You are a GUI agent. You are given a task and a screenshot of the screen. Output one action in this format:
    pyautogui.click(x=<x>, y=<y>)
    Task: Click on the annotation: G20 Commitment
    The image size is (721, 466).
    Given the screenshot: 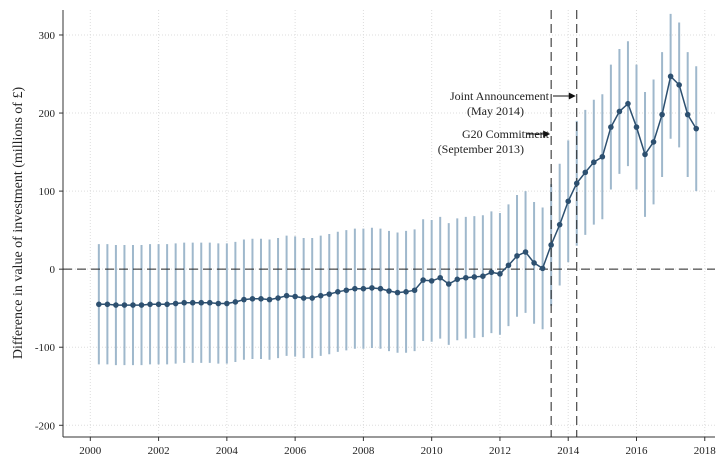 What is the action you would take?
    pyautogui.click(x=506, y=134)
    